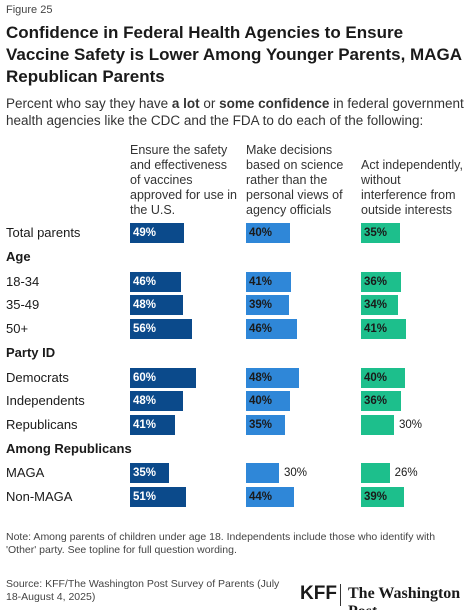 The image size is (474, 610). I want to click on row-label: Non-MAGA, so click(39, 496).